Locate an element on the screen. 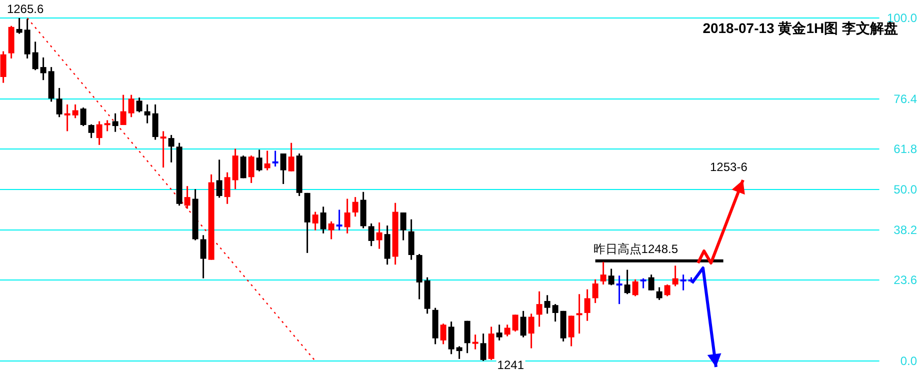  chart-title: 2018-07-13 黄金1H图 李文解盘 is located at coordinates (800, 28).